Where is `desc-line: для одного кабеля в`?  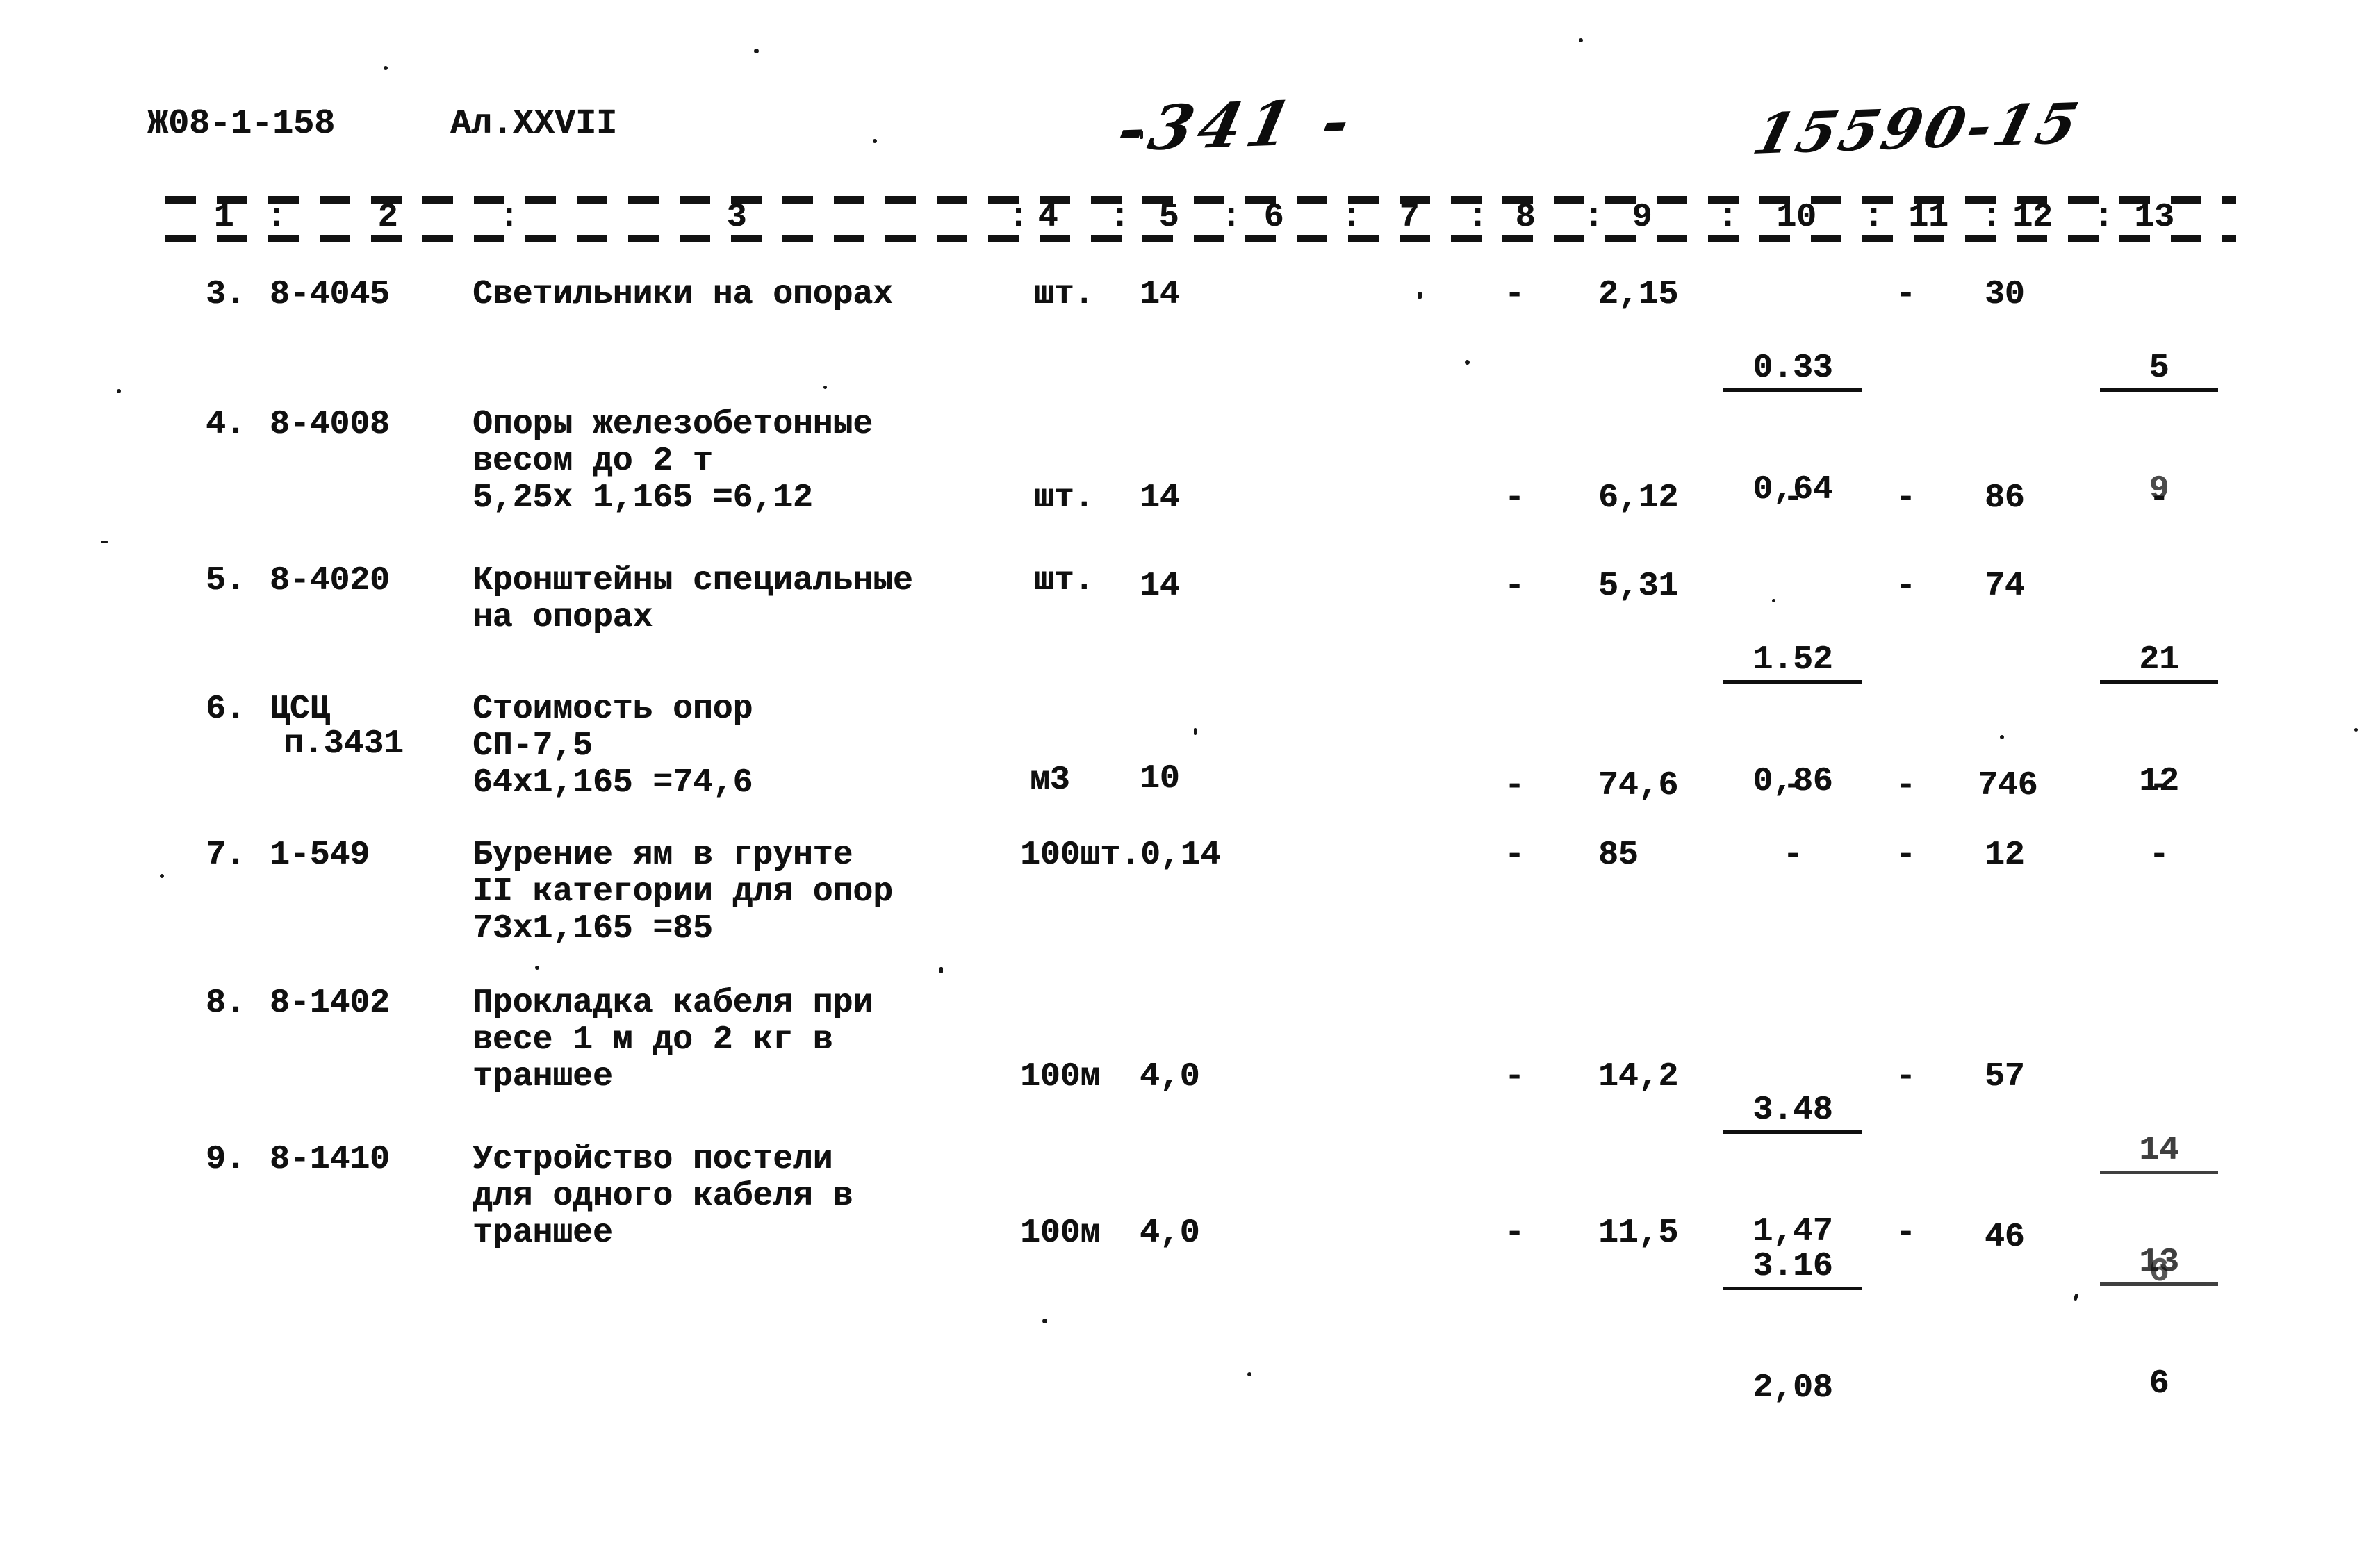
desc-line: для одного кабеля в is located at coordinates (663, 1196).